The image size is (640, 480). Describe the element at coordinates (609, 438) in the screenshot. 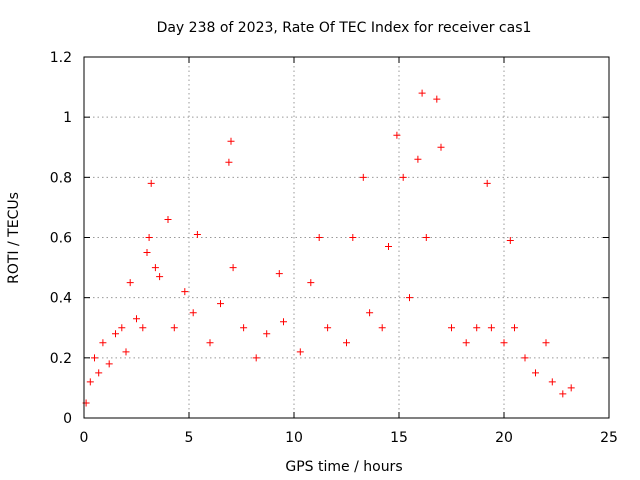

I see `x-tick-label: 25` at that location.